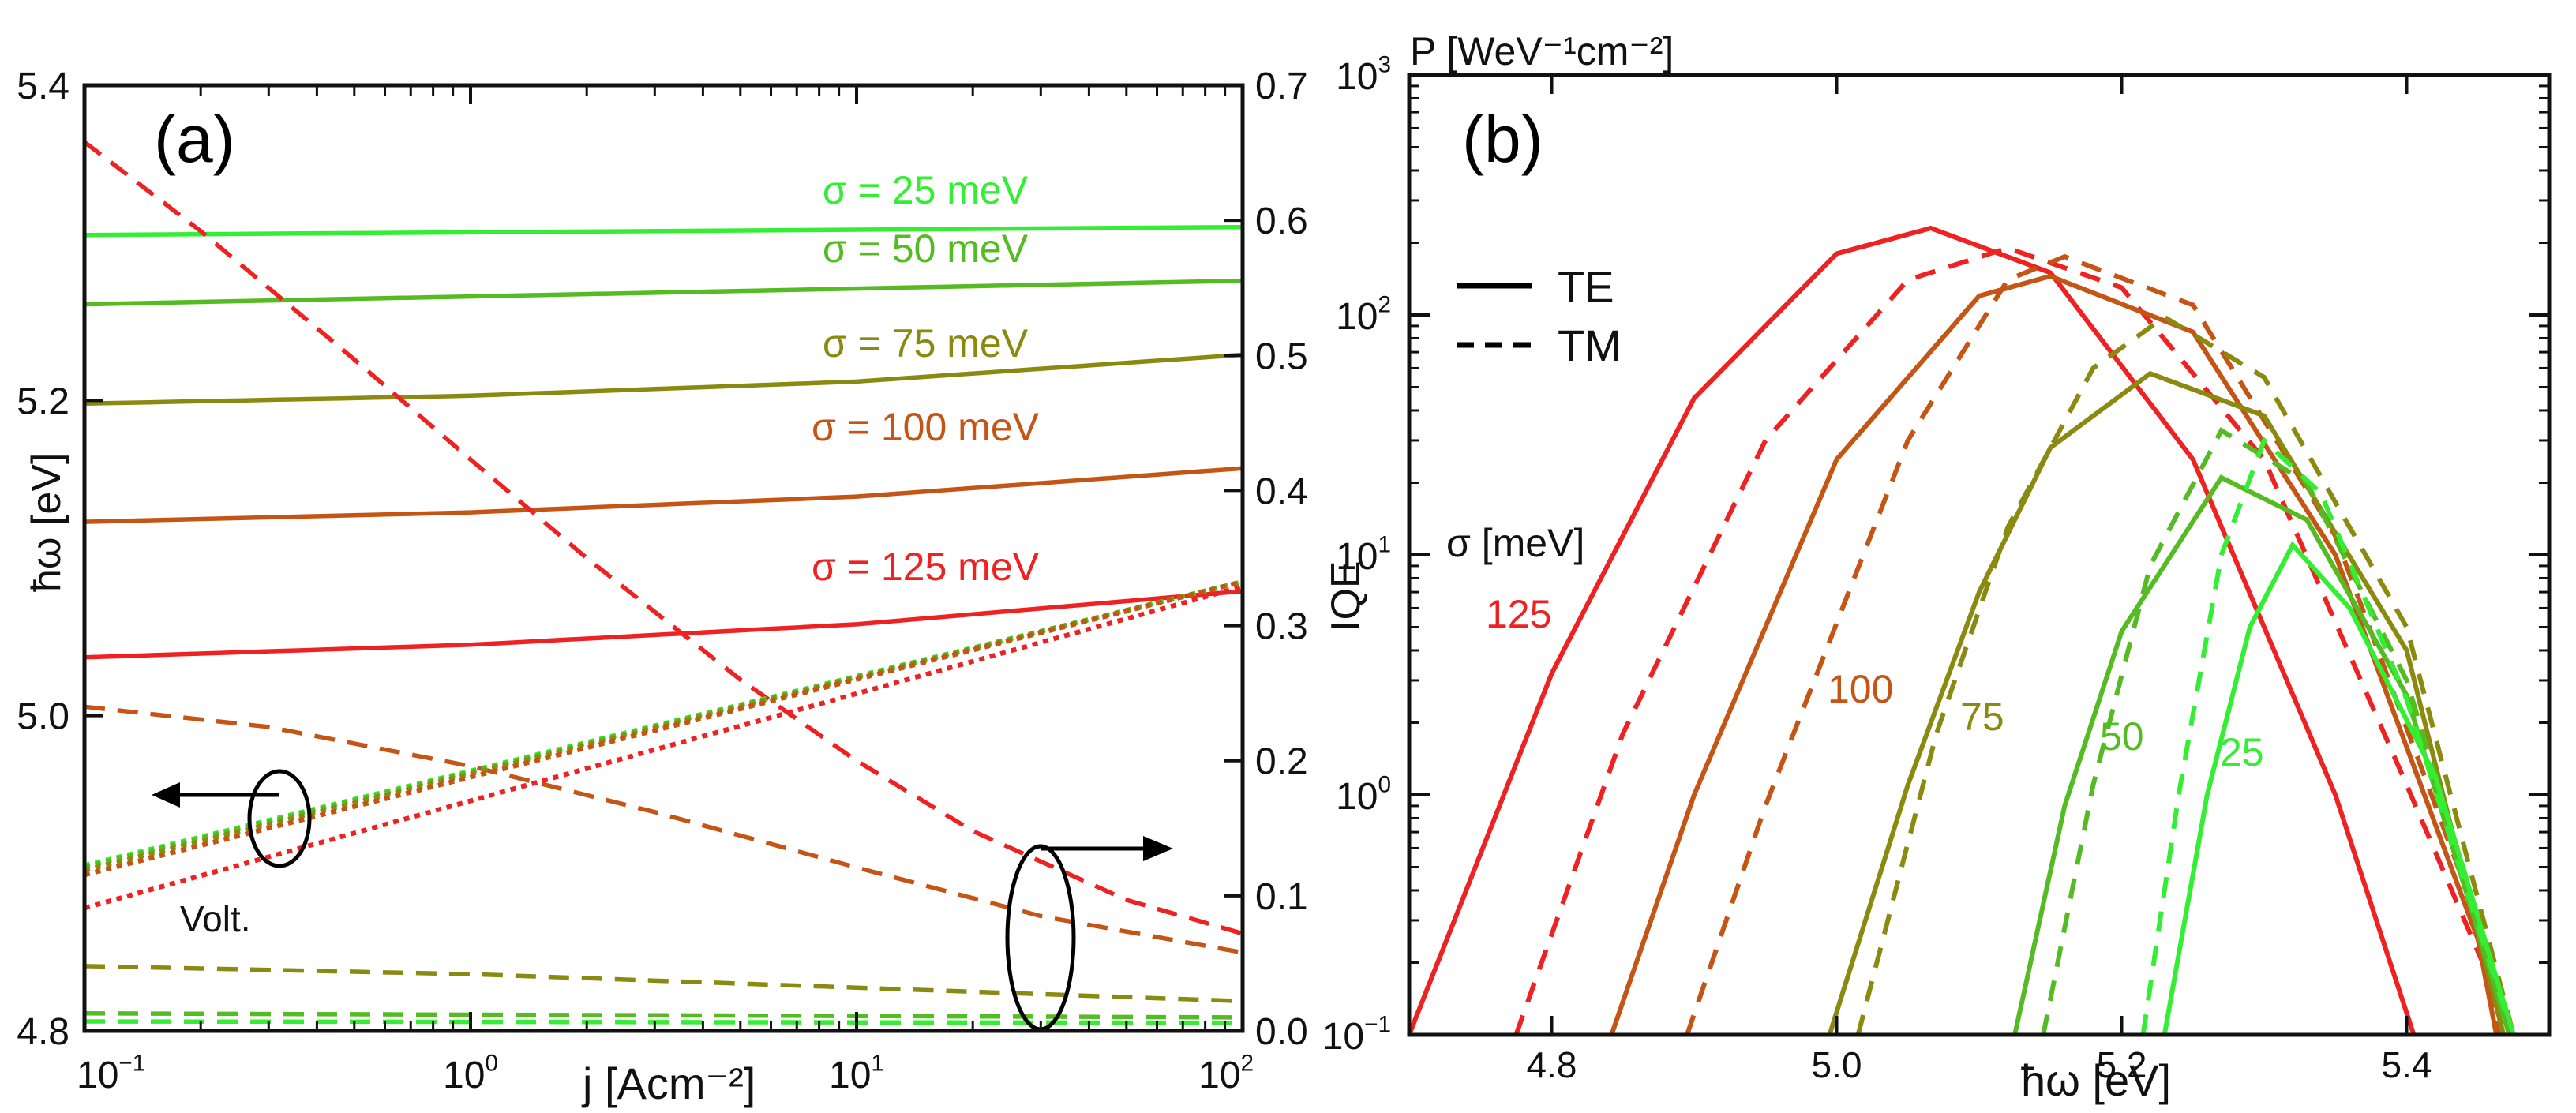  I want to click on voltage-annotation: Volt., so click(215, 918).